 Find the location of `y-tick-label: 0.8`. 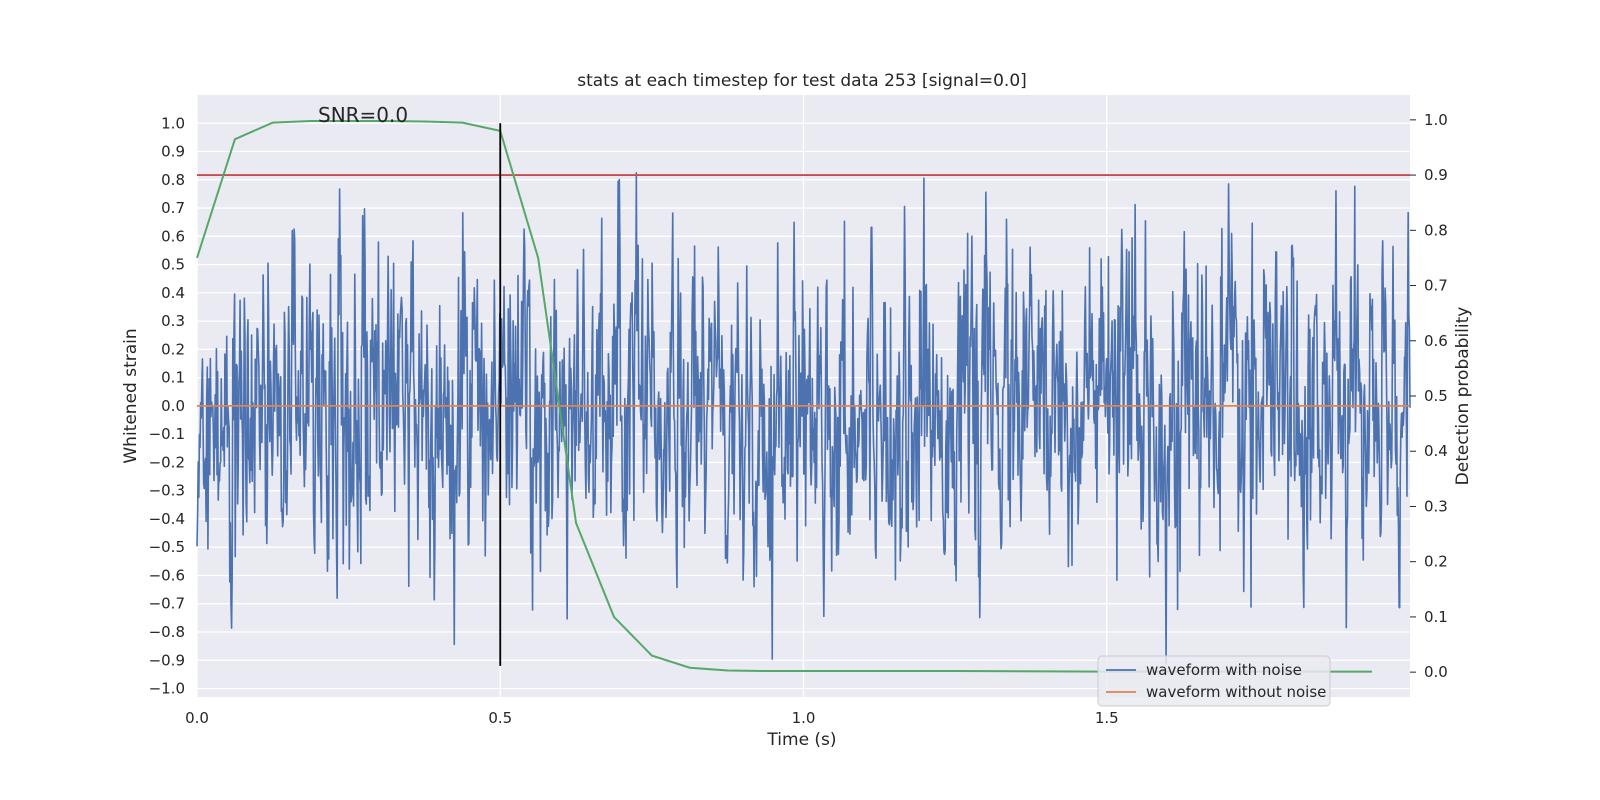

y-tick-label: 0.8 is located at coordinates (173, 180).